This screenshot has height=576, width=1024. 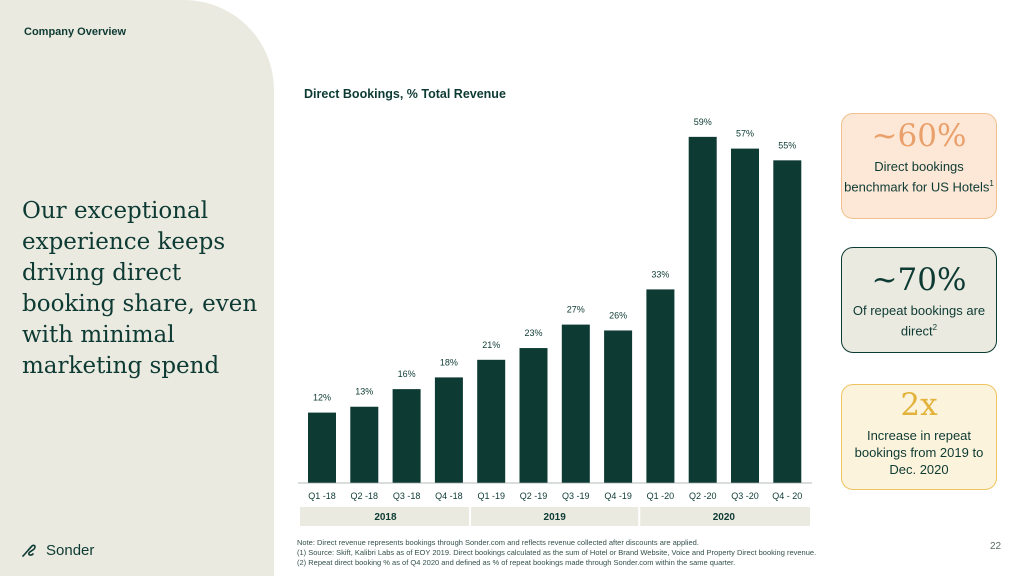 I want to click on data-label-7: 27%, so click(x=576, y=310).